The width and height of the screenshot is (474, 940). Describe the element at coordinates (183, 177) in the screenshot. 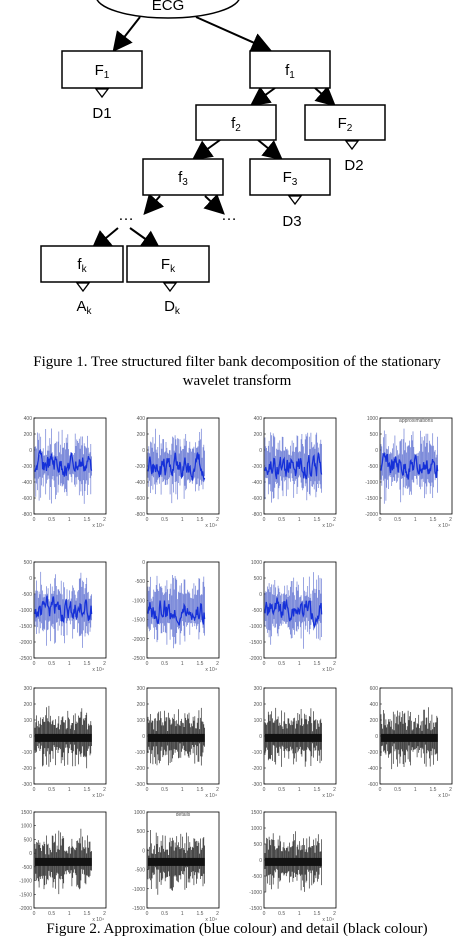

I see `node-f3-box` at that location.